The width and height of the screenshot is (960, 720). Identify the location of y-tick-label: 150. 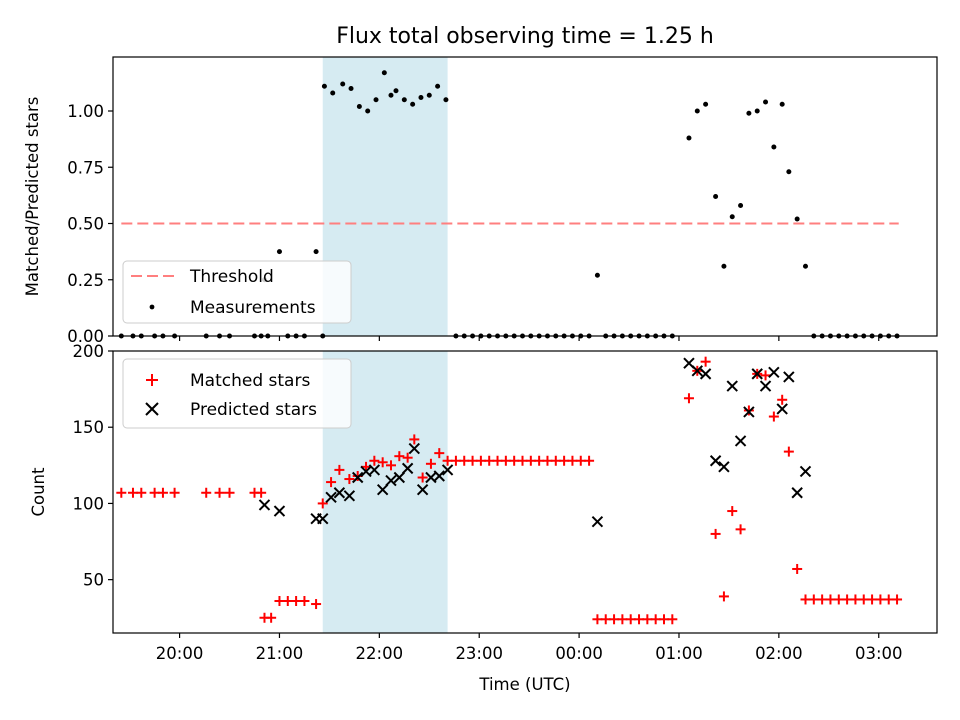
(89, 427).